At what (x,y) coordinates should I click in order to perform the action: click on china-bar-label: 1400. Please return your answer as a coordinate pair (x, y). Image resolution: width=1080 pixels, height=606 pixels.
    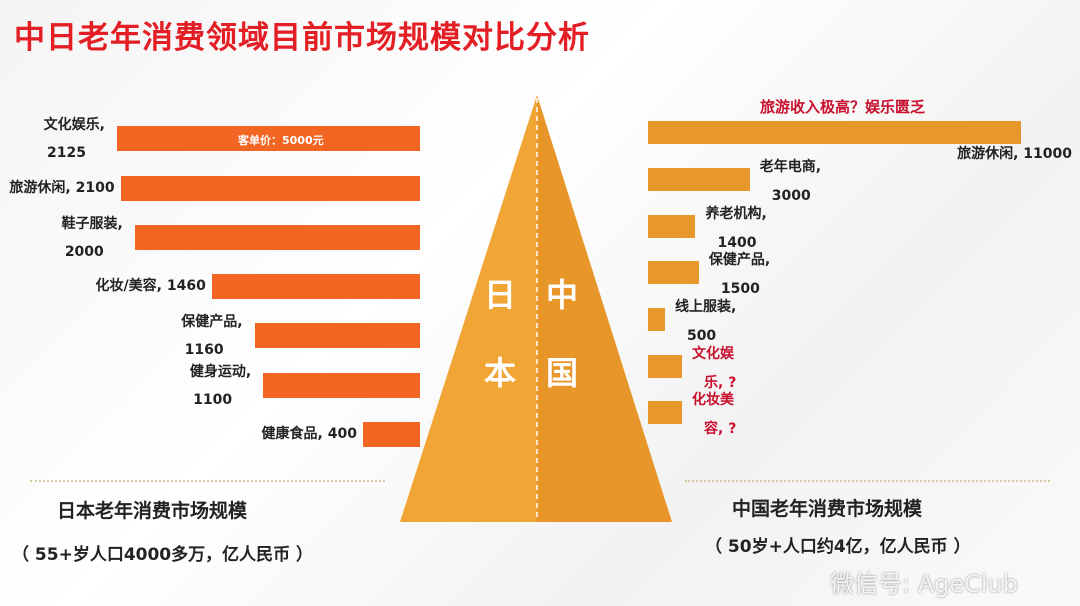
    Looking at the image, I should click on (737, 243).